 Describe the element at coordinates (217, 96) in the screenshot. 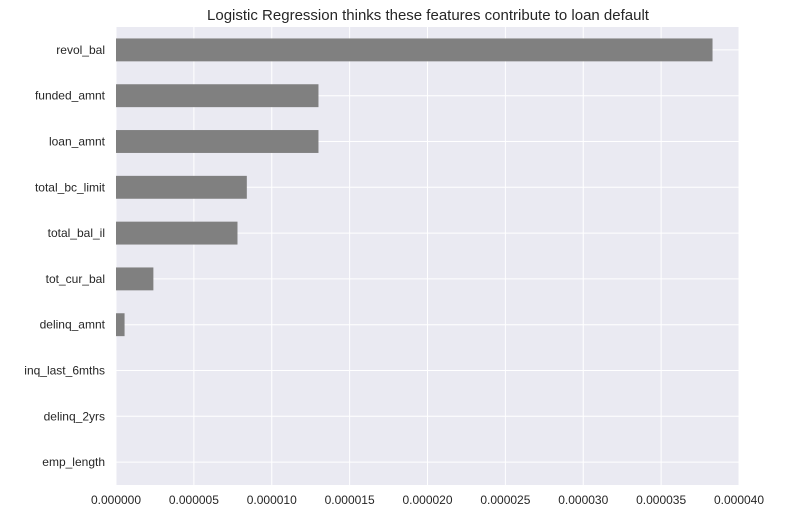

I see `bar-funded_amnt` at that location.